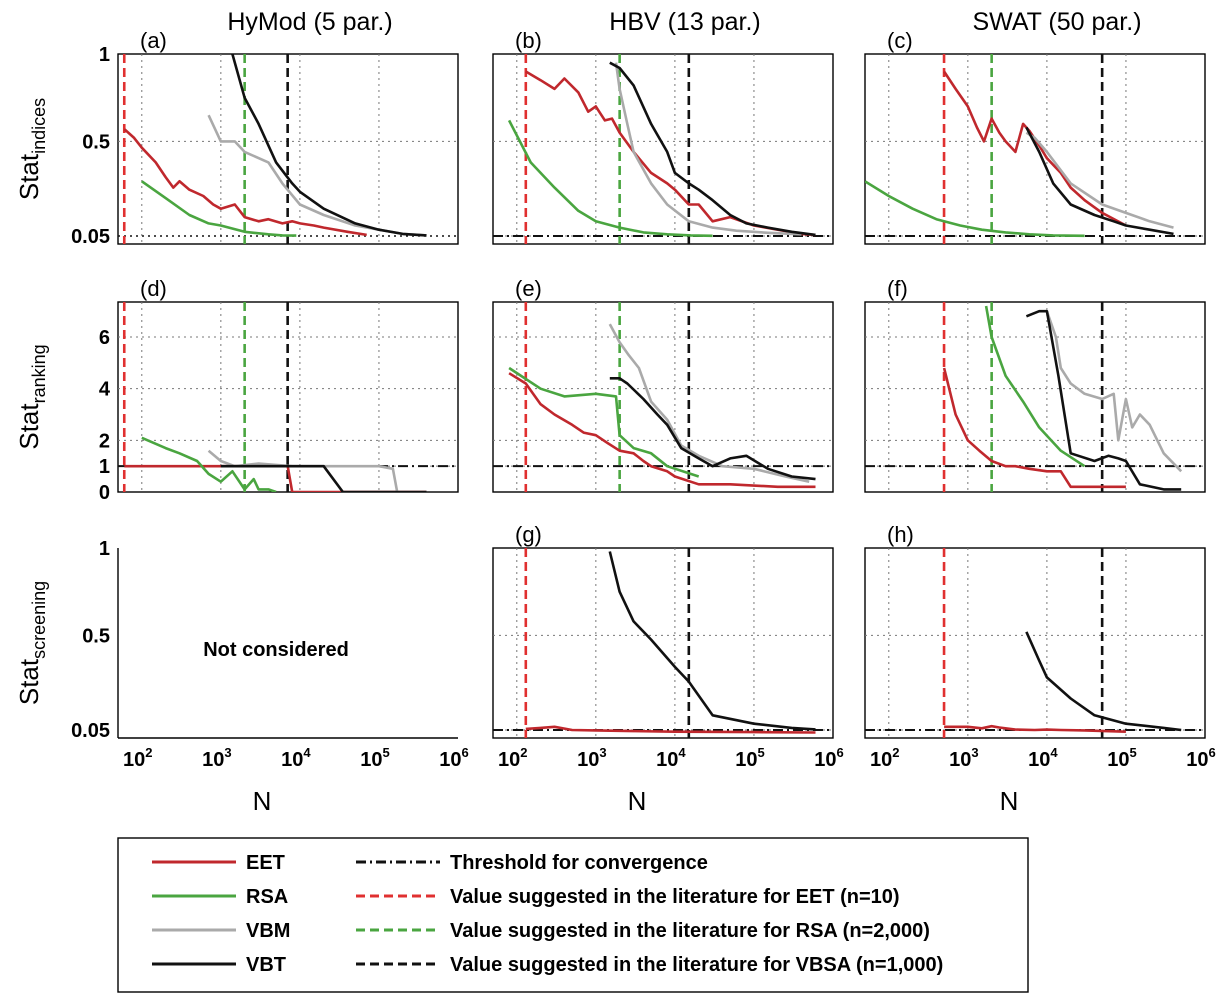 Image resolution: width=1226 pixels, height=995 pixels. What do you see at coordinates (528, 40) in the screenshot?
I see `panel-tag: (b)` at bounding box center [528, 40].